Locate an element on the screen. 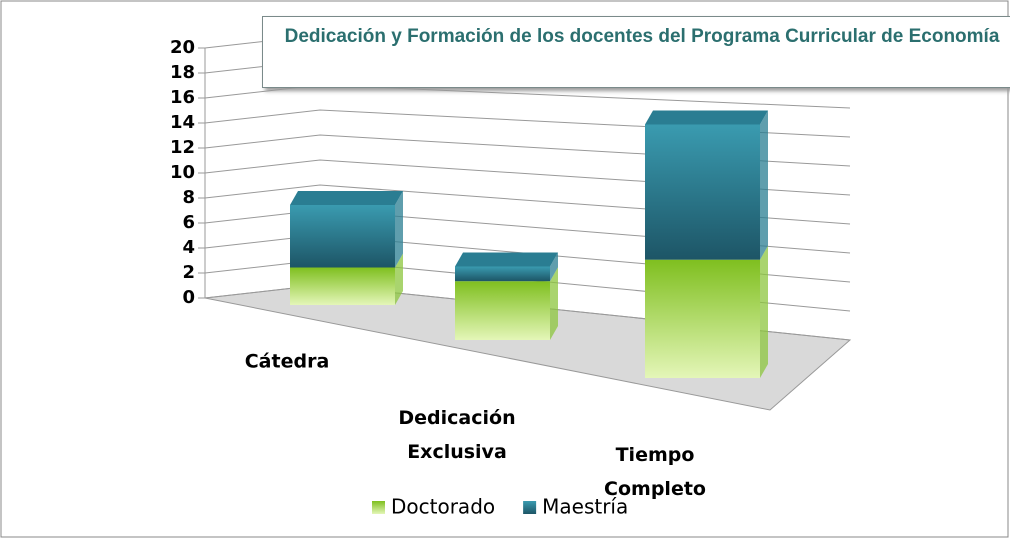 The height and width of the screenshot is (539, 1010). y-tick-label: 18 is located at coordinates (182, 72).